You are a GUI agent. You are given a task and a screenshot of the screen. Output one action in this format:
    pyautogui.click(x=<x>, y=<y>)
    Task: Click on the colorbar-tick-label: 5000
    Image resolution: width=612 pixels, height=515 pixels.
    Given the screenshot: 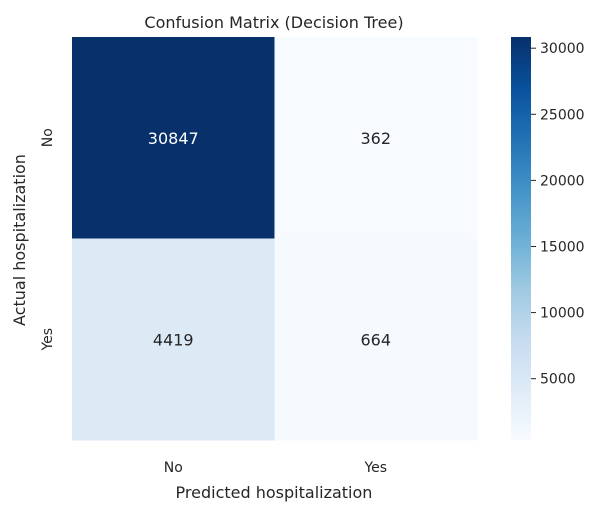 What is the action you would take?
    pyautogui.click(x=558, y=380)
    